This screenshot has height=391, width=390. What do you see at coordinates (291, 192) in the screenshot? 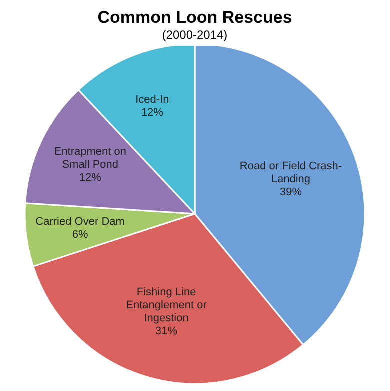
I see `data-label: 39%` at bounding box center [291, 192].